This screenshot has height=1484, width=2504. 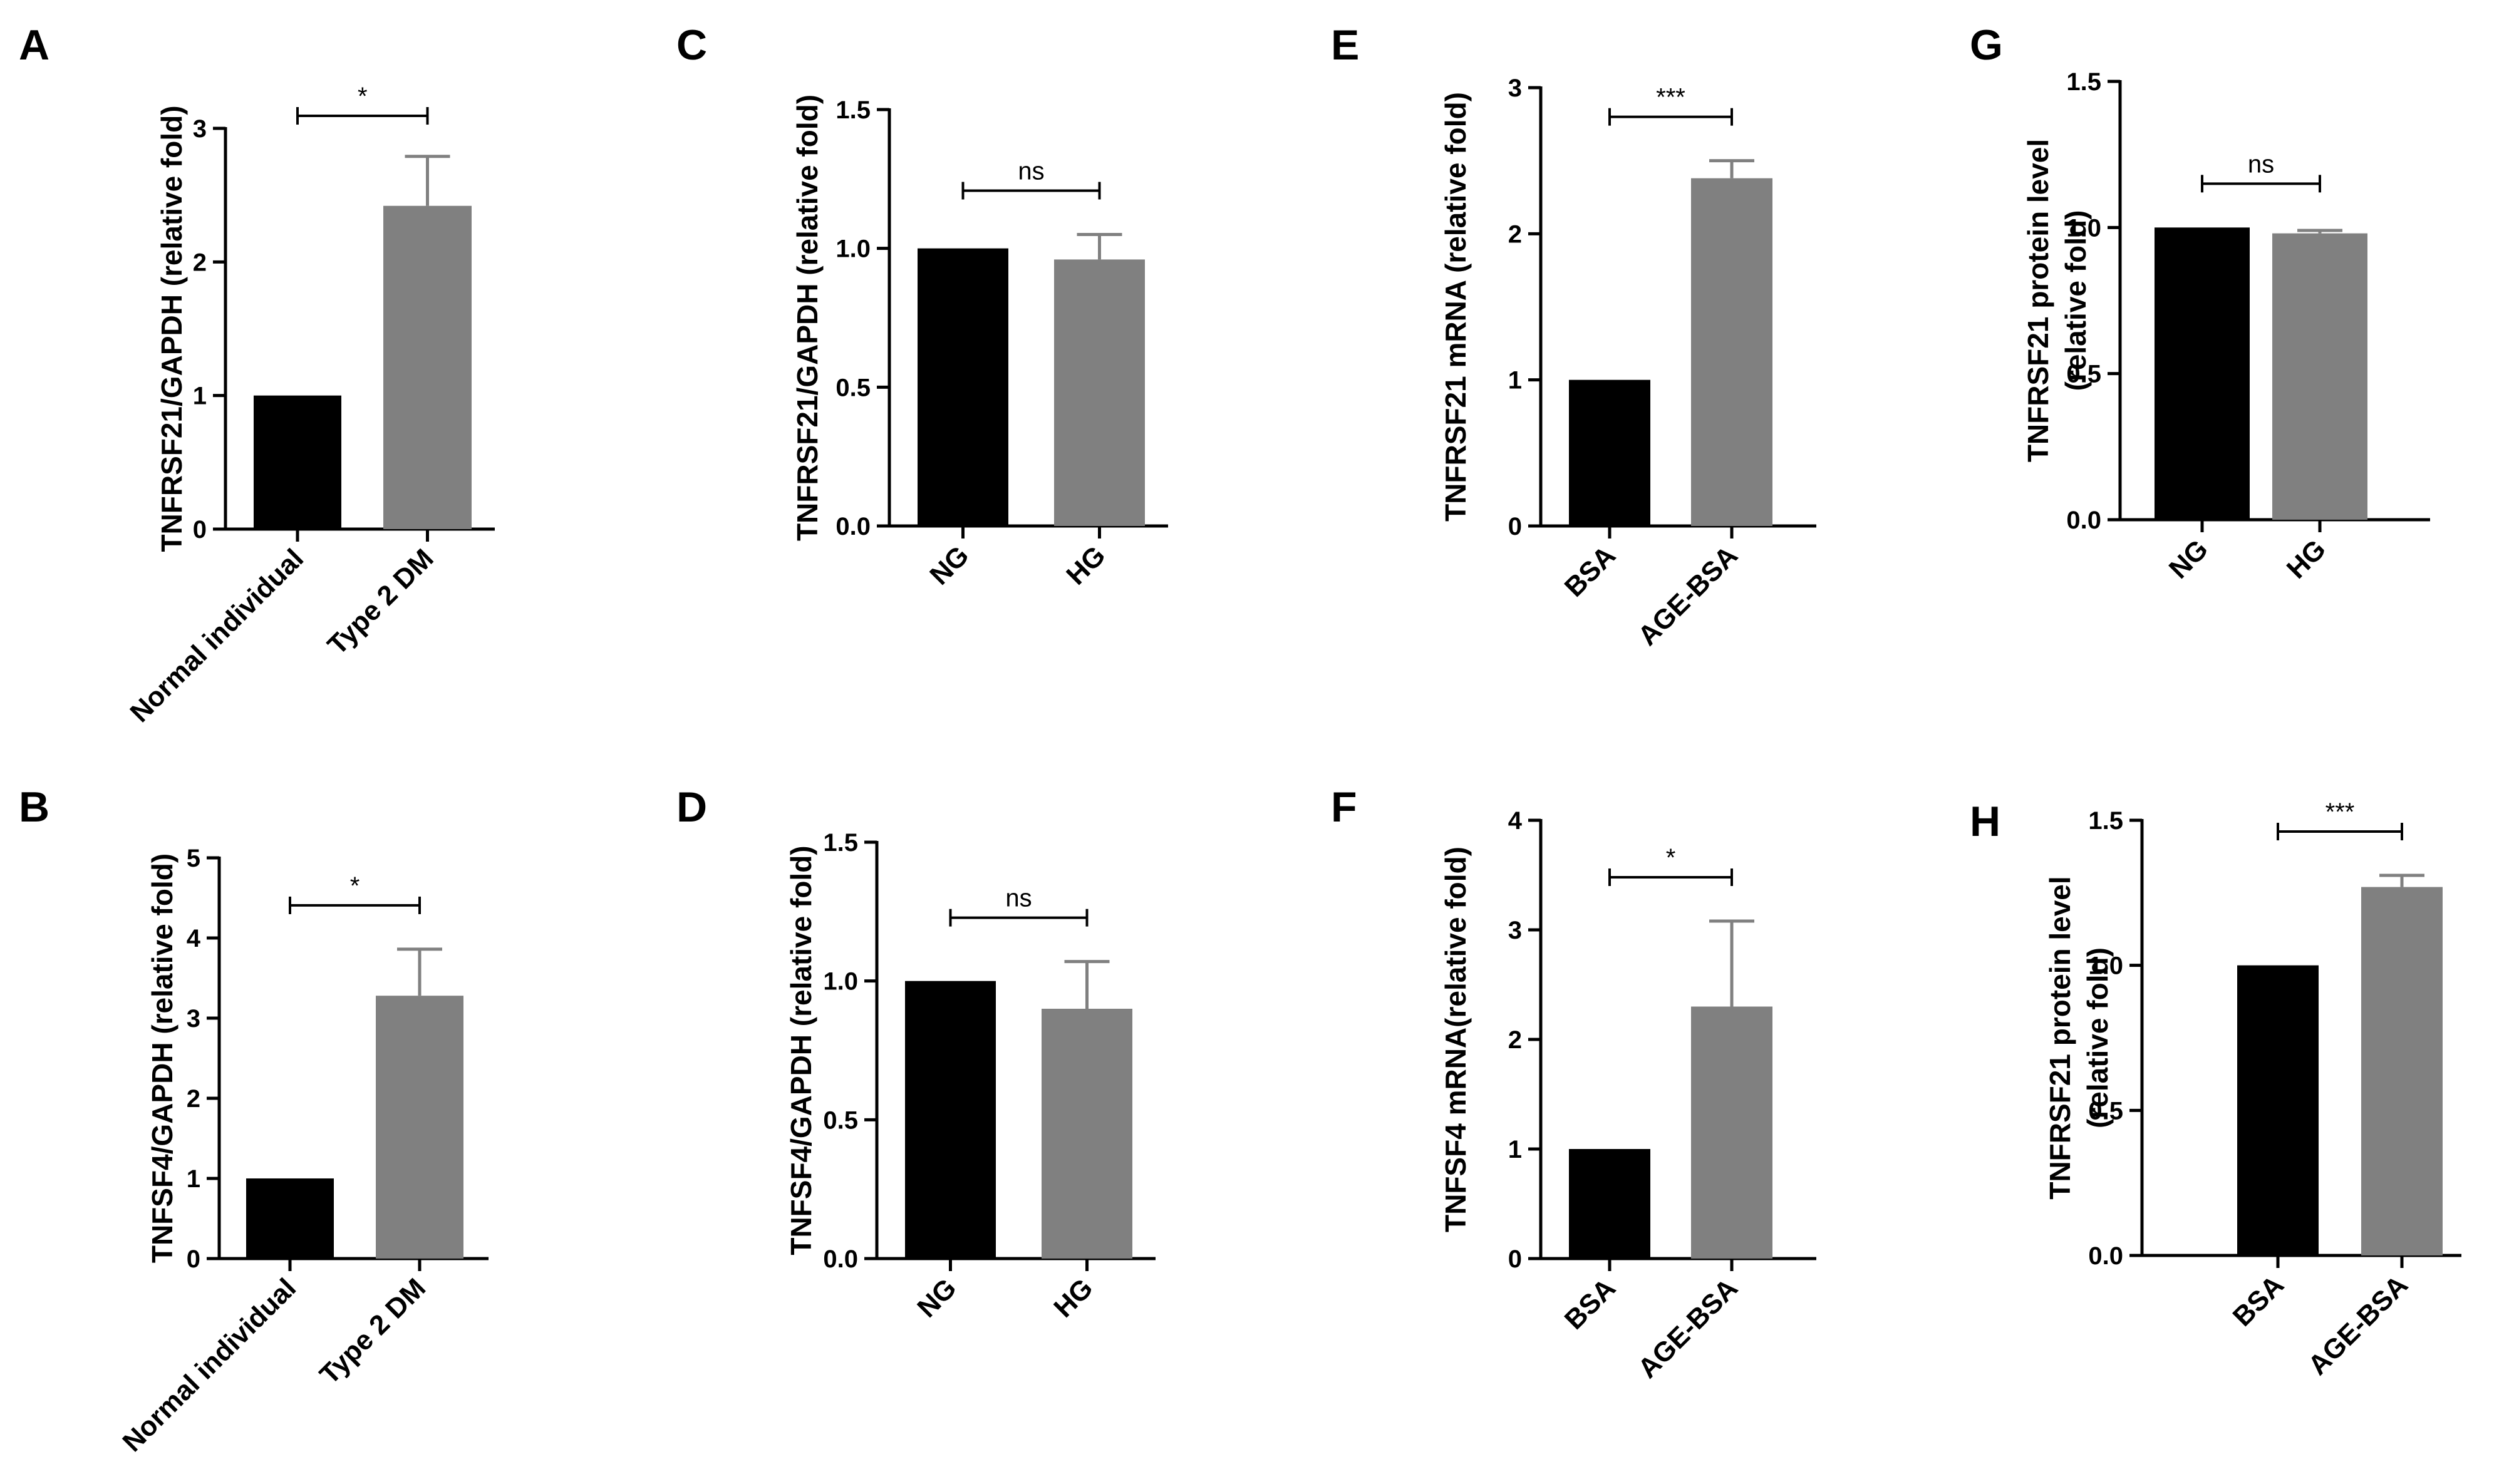 What do you see at coordinates (194, 938) in the screenshot?
I see `y-tick-label-b: 4` at bounding box center [194, 938].